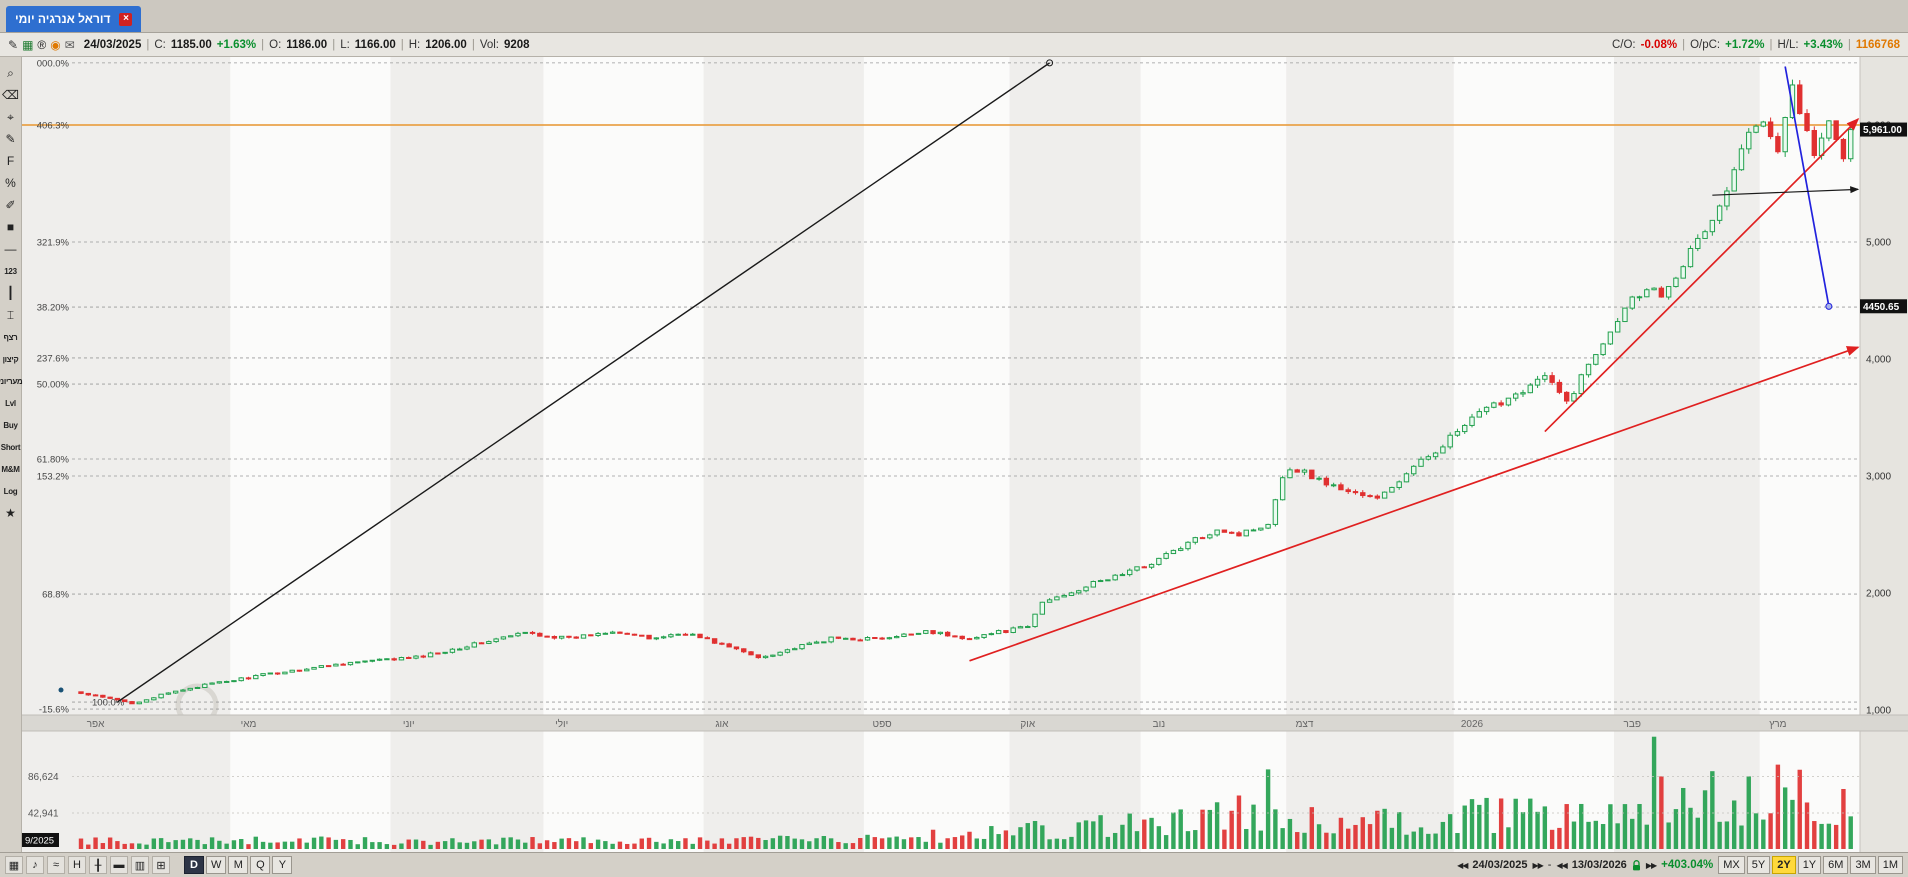  Describe the element at coordinates (1863, 865) in the screenshot. I see `range-button-3M: 3M` at that location.